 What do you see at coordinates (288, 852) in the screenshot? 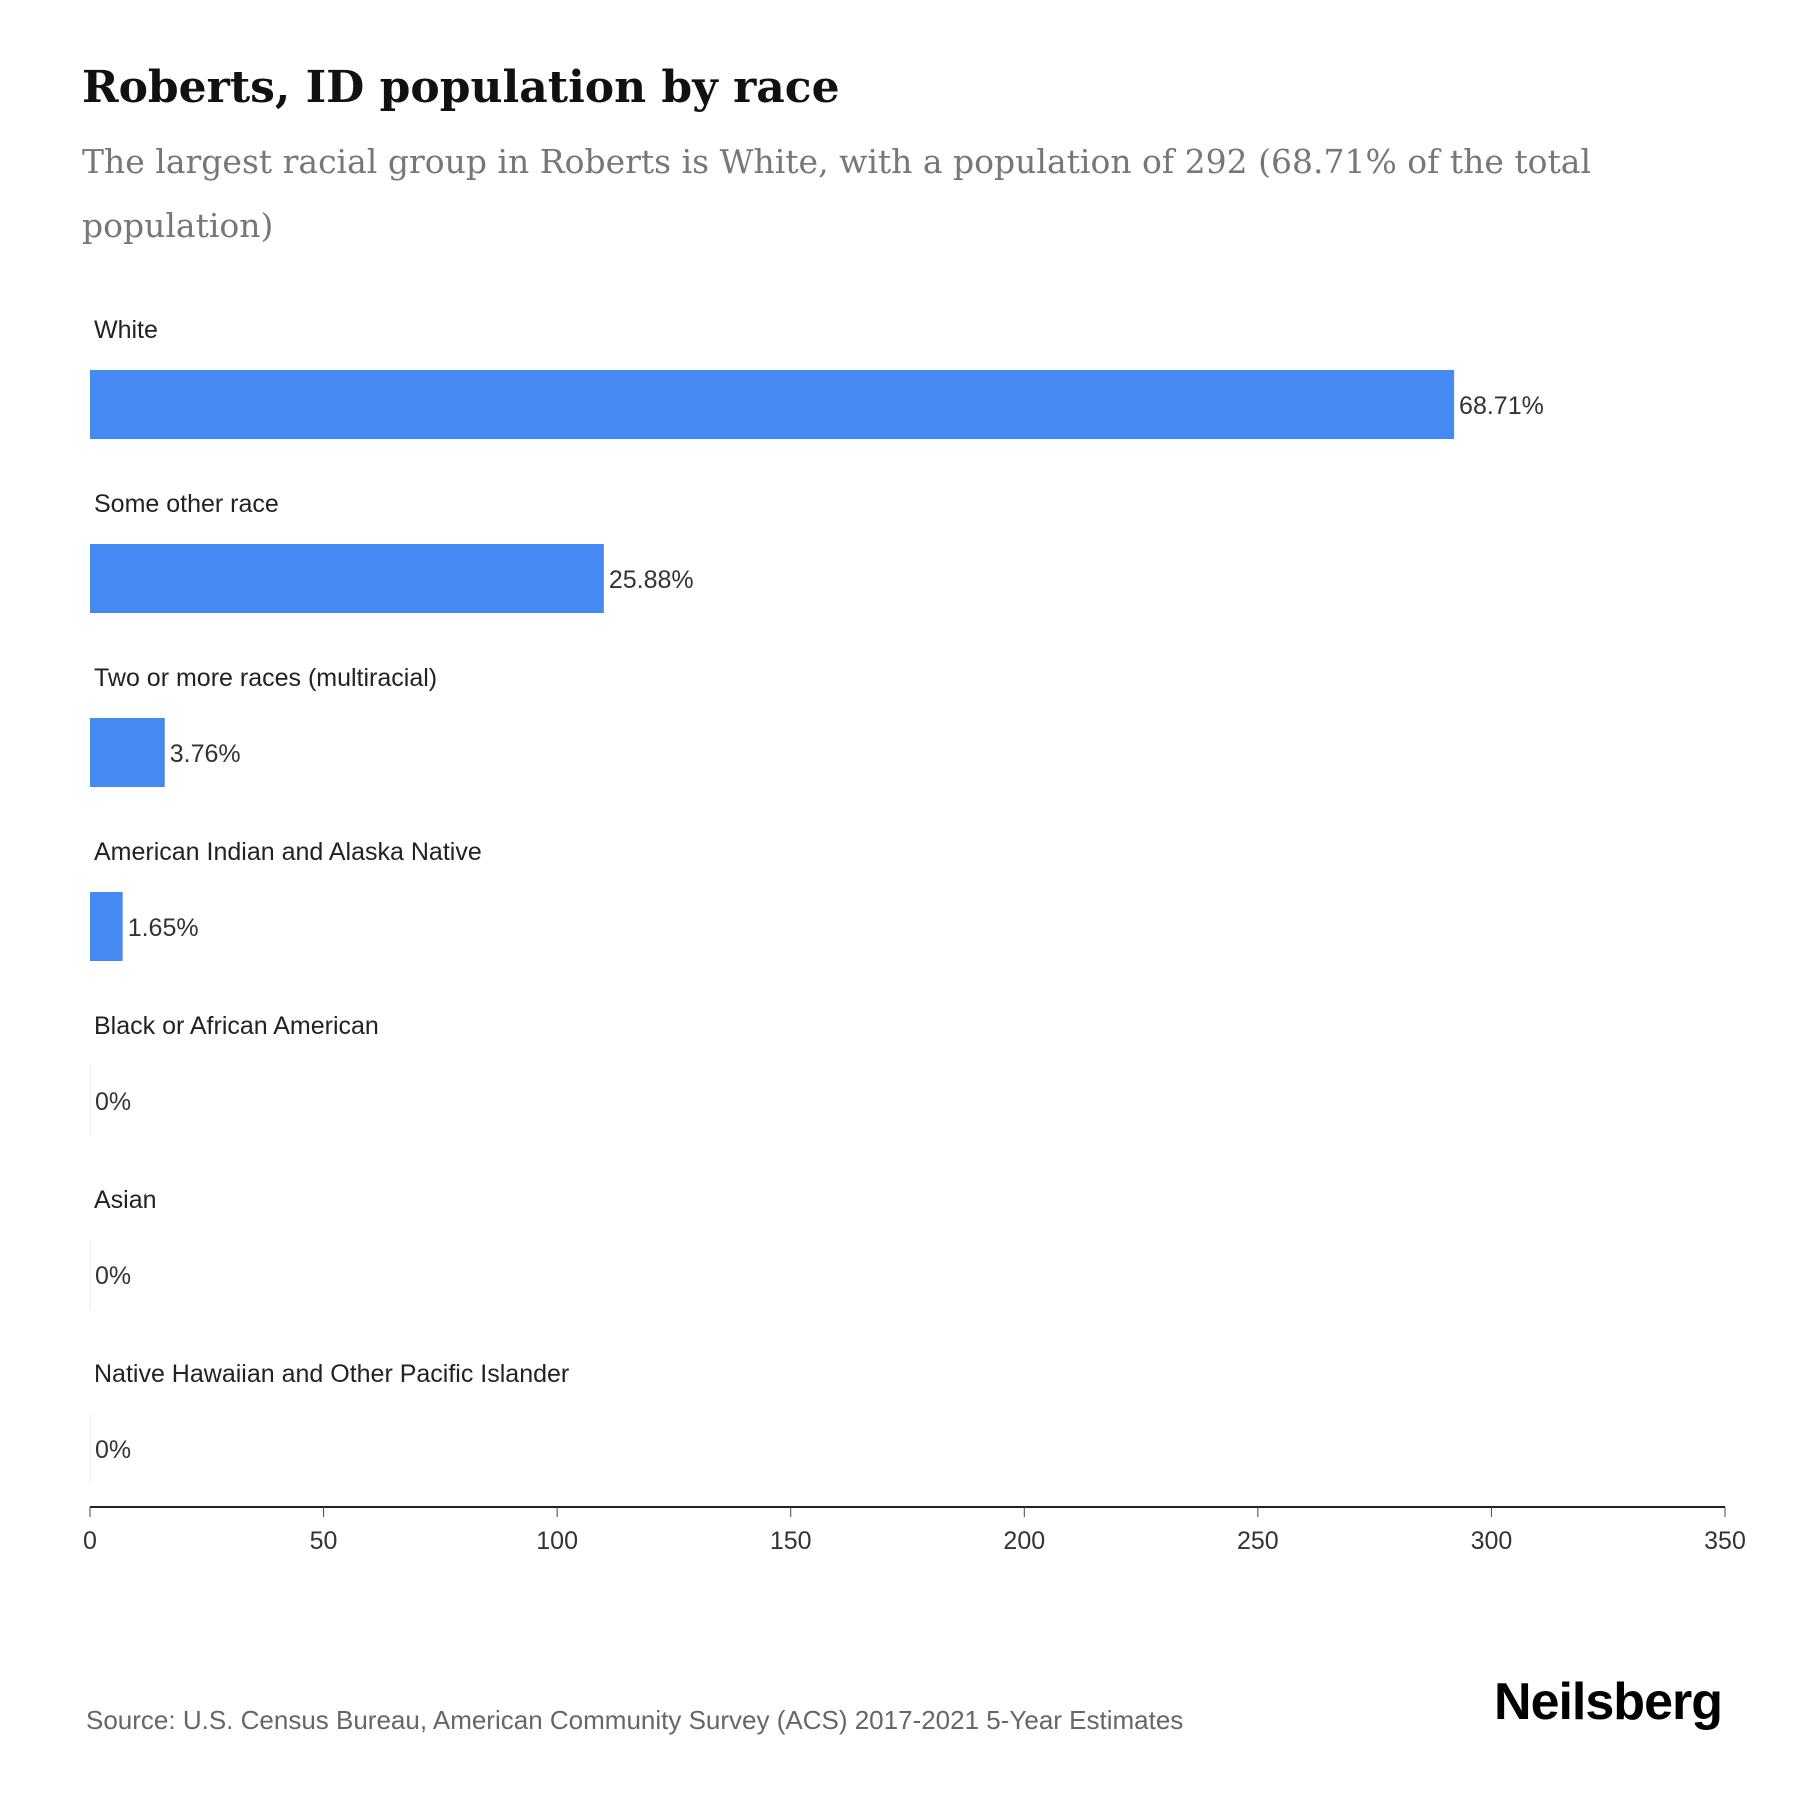
I see `category-label: American Indian and Alaska Native` at bounding box center [288, 852].